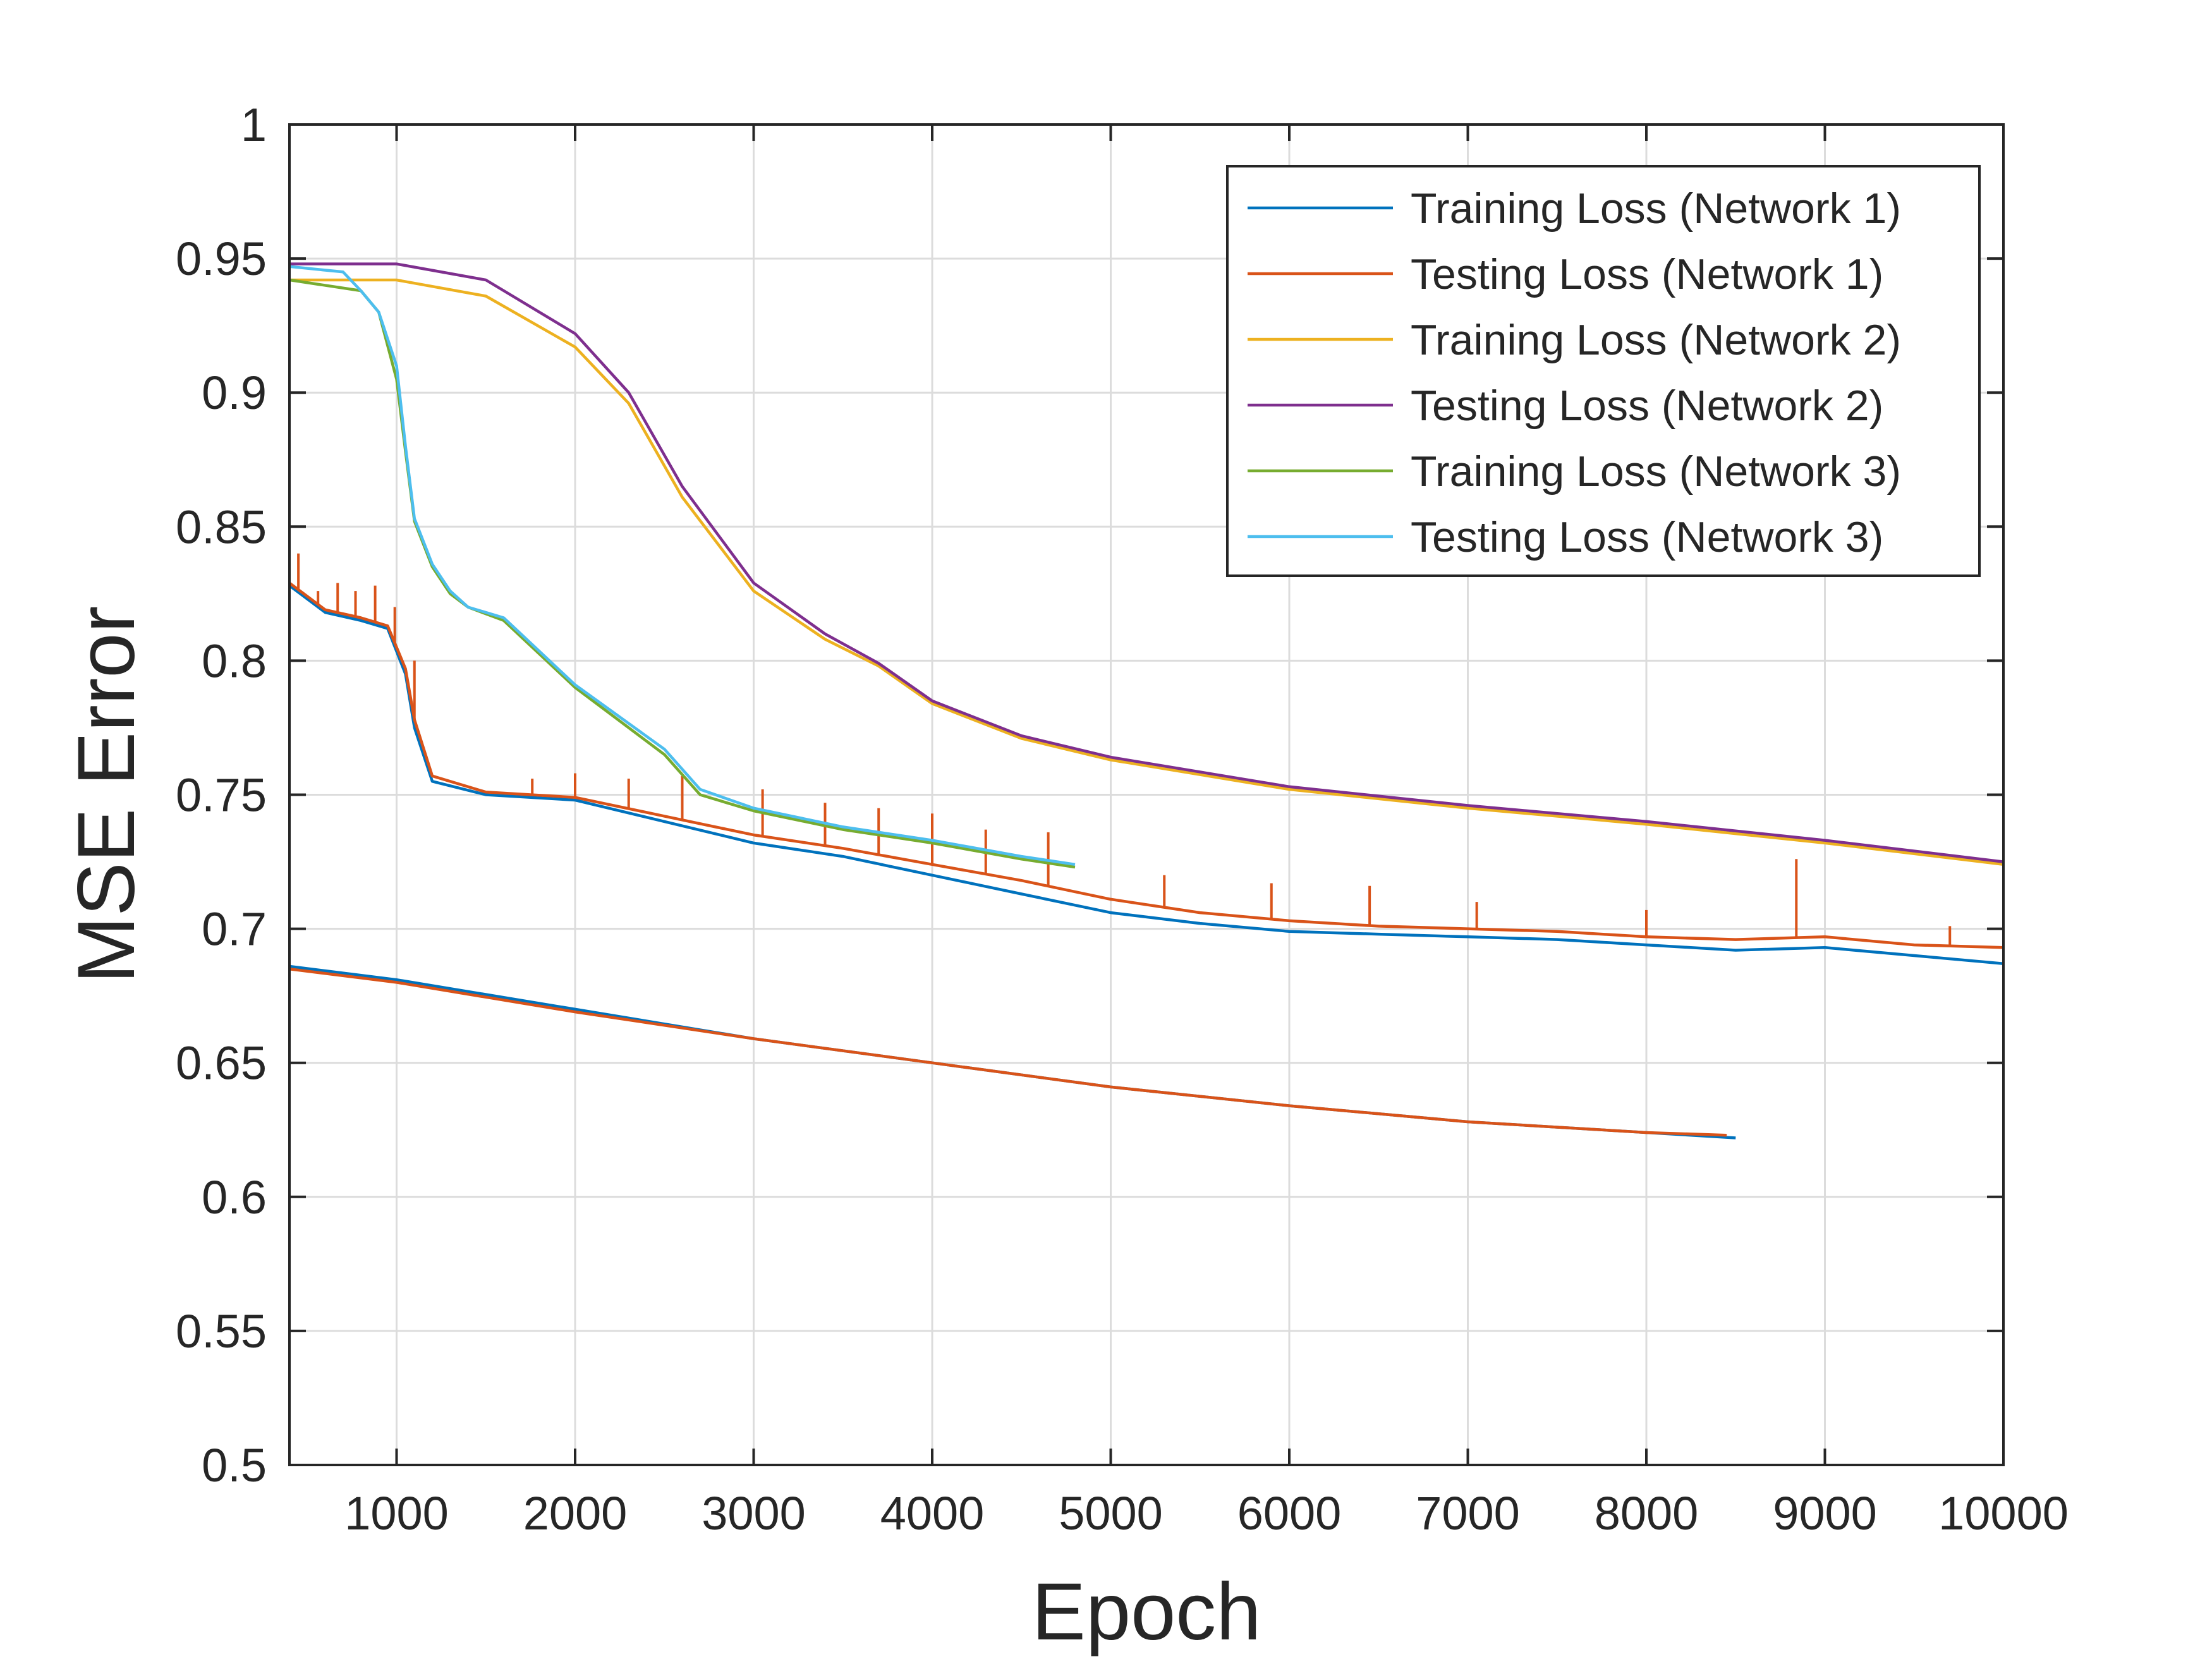 The image size is (2212, 1659). What do you see at coordinates (221, 527) in the screenshot?
I see `y-tick-label: 0.85` at bounding box center [221, 527].